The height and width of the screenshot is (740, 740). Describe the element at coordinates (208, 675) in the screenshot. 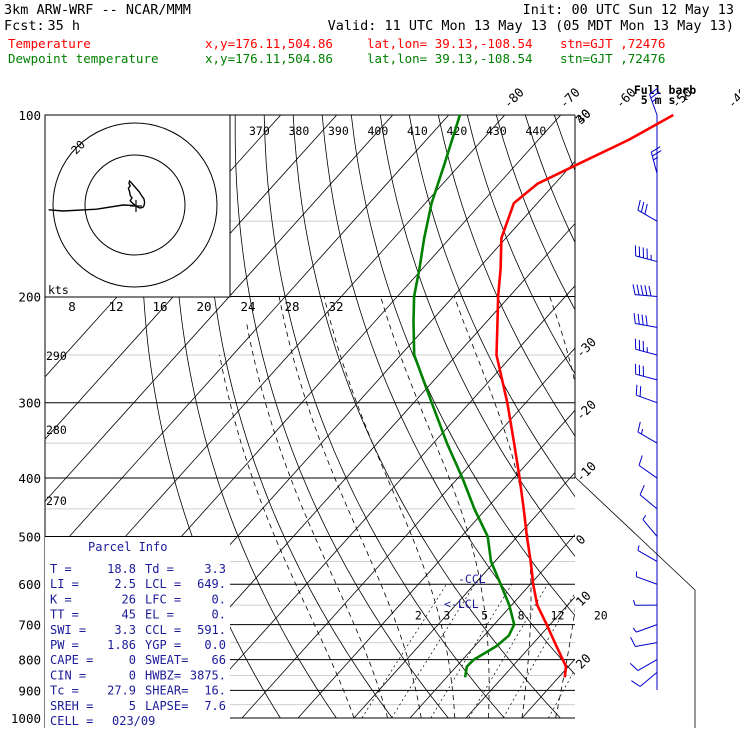

I see `parcel-value: 3875.` at that location.